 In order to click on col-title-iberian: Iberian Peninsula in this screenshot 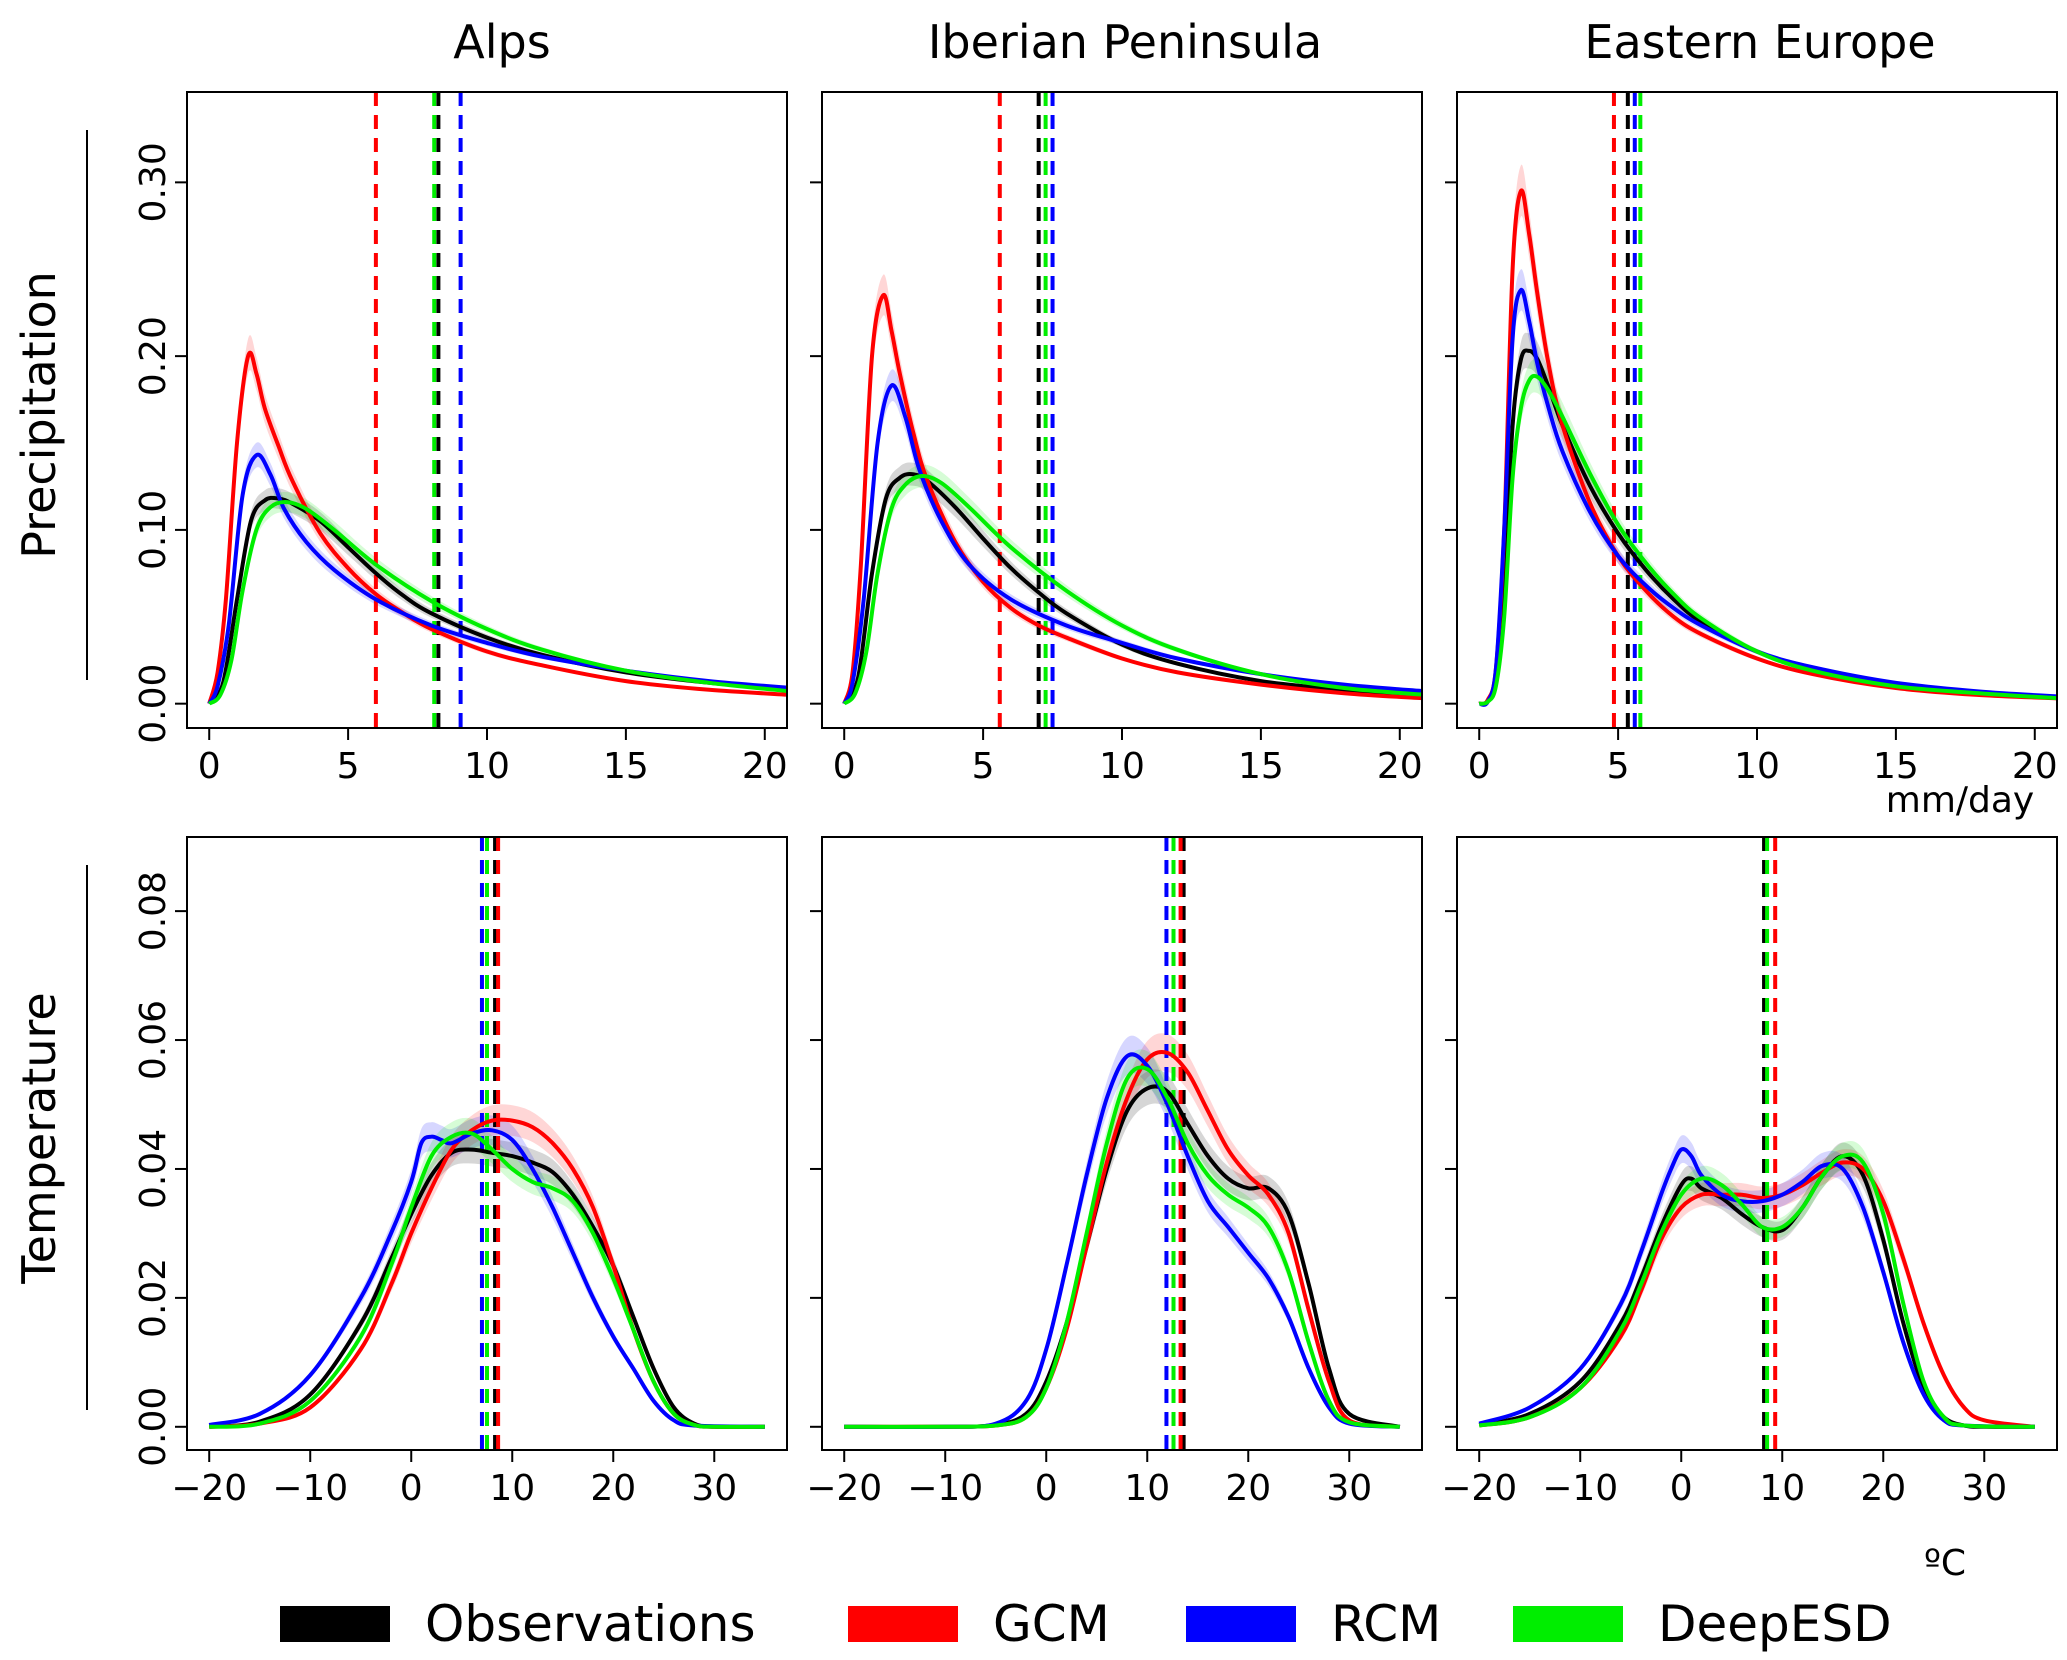, I will do `click(1125, 42)`.